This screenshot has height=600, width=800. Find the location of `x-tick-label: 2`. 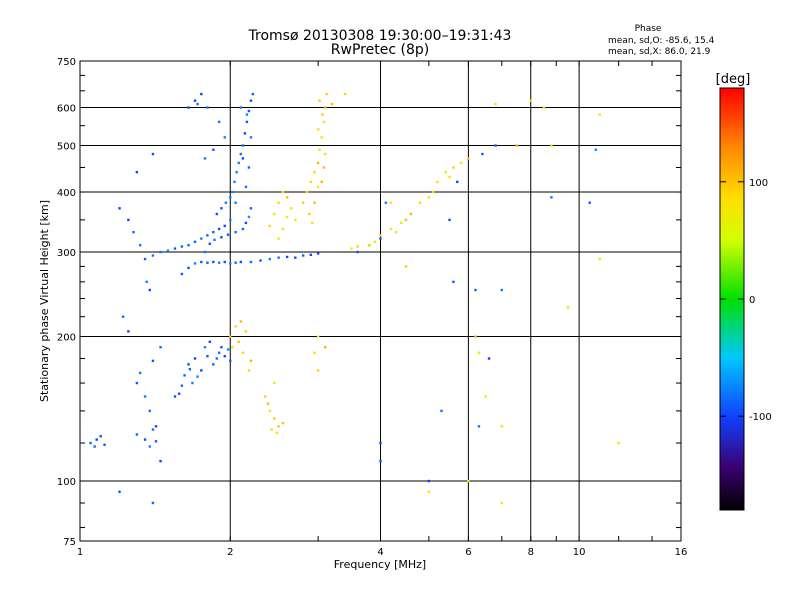

x-tick-label: 2 is located at coordinates (230, 552).